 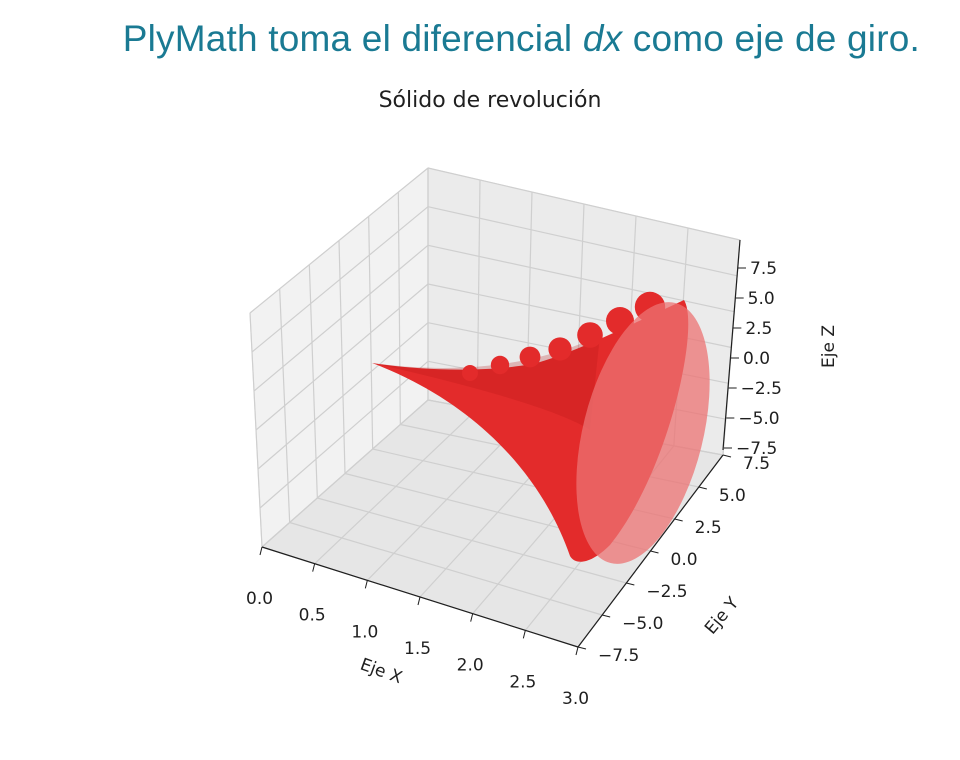 What do you see at coordinates (758, 329) in the screenshot?
I see `z-tick-label: 2.5` at bounding box center [758, 329].